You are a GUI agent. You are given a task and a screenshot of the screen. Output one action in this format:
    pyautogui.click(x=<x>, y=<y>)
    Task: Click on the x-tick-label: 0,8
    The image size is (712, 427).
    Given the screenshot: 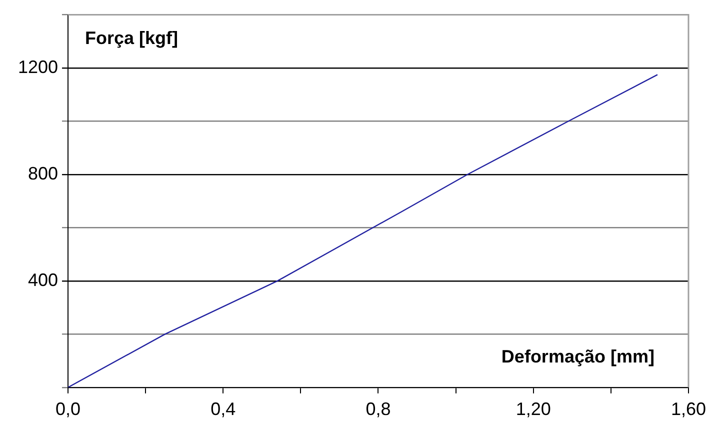 What is the action you would take?
    pyautogui.click(x=378, y=409)
    